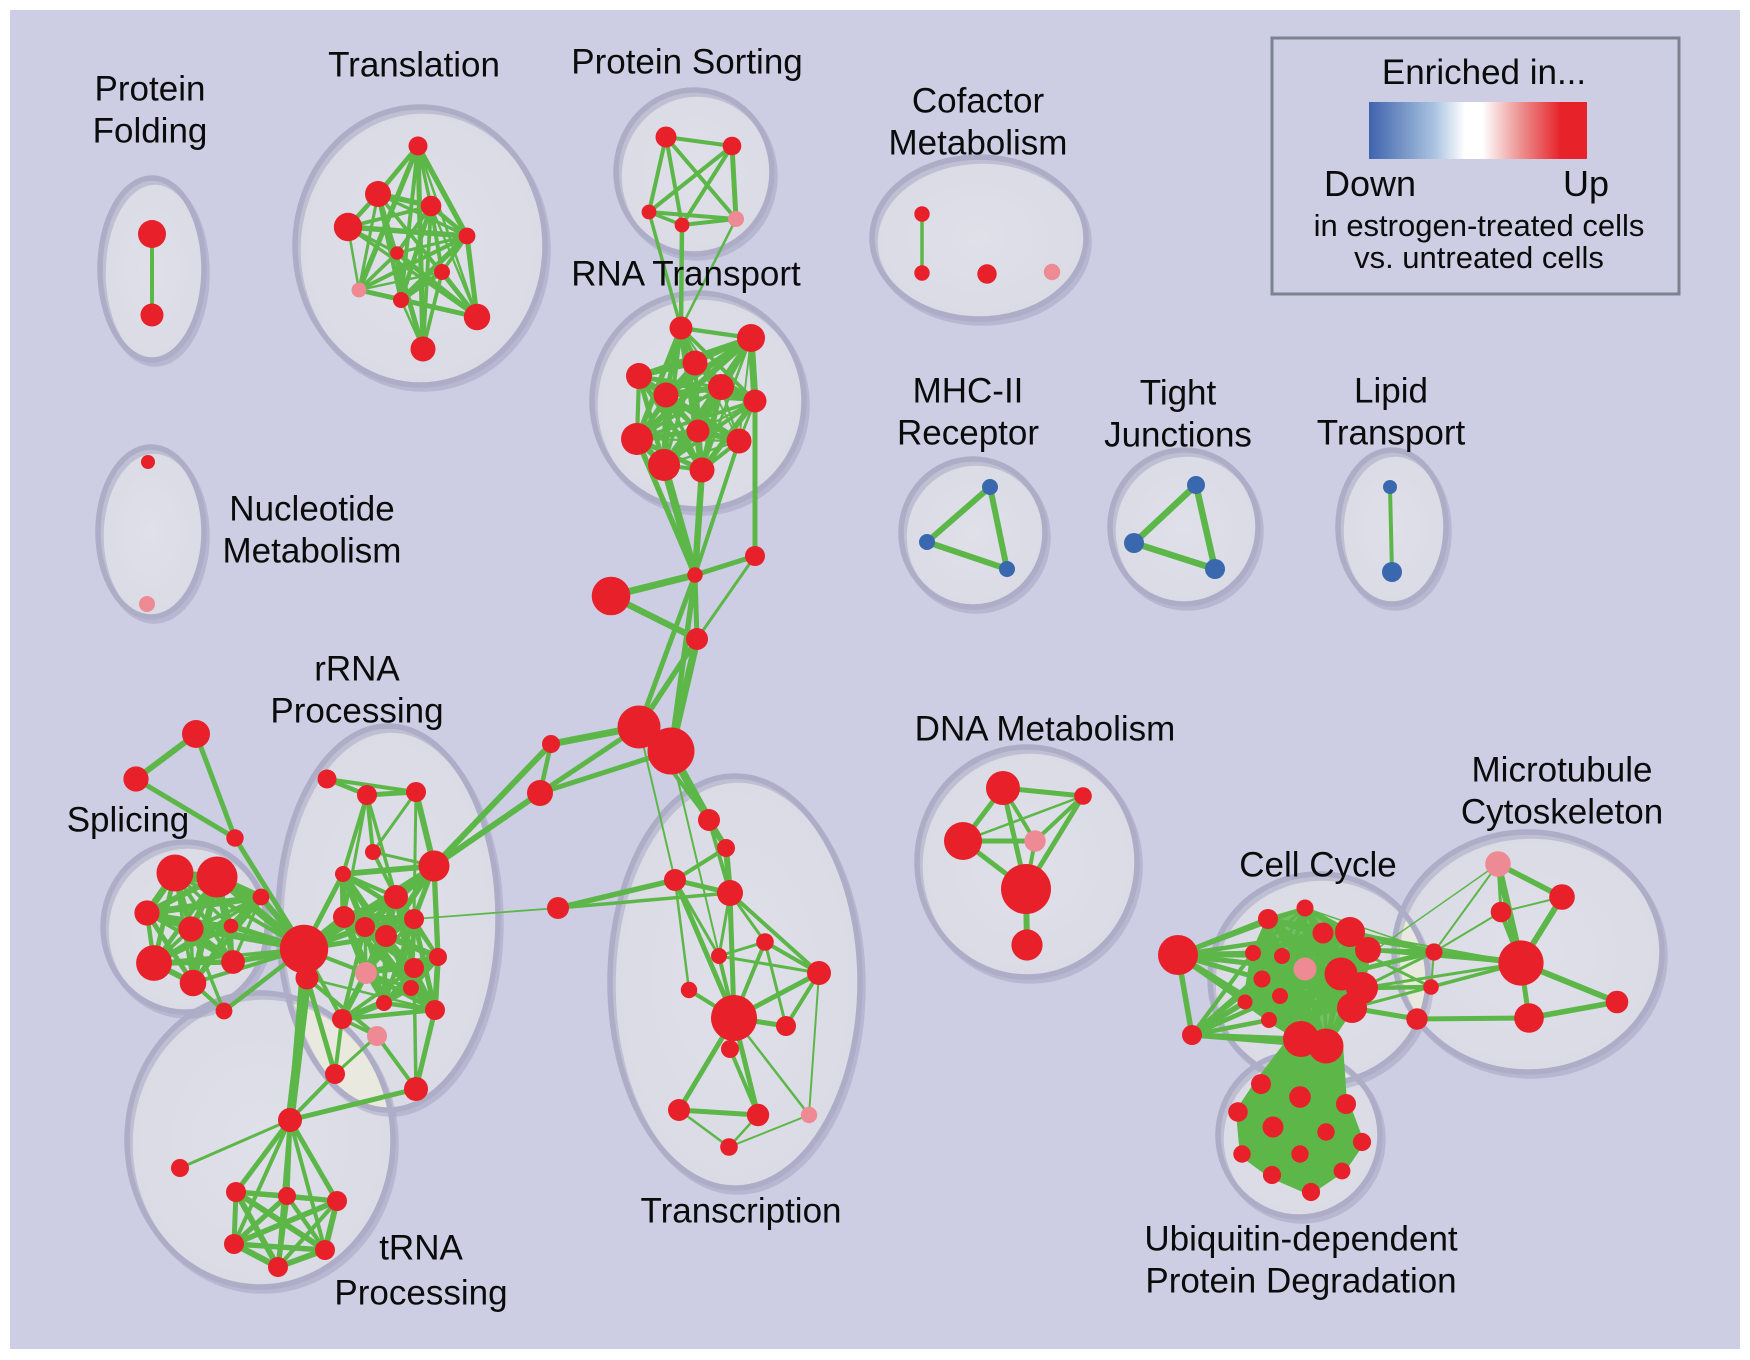  I want to click on svg-text: Lipid, so click(1391, 390).